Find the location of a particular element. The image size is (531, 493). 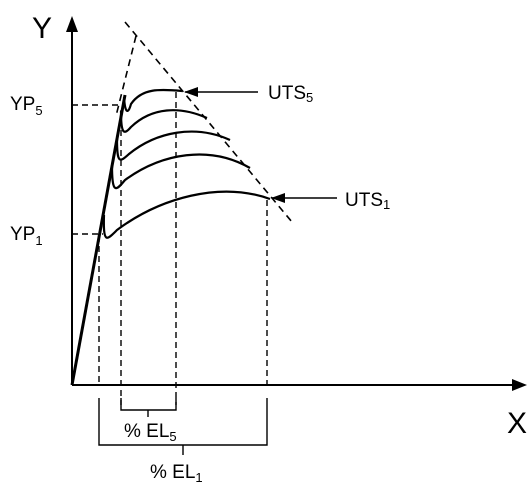

x-axis-label: X is located at coordinates (517, 423).